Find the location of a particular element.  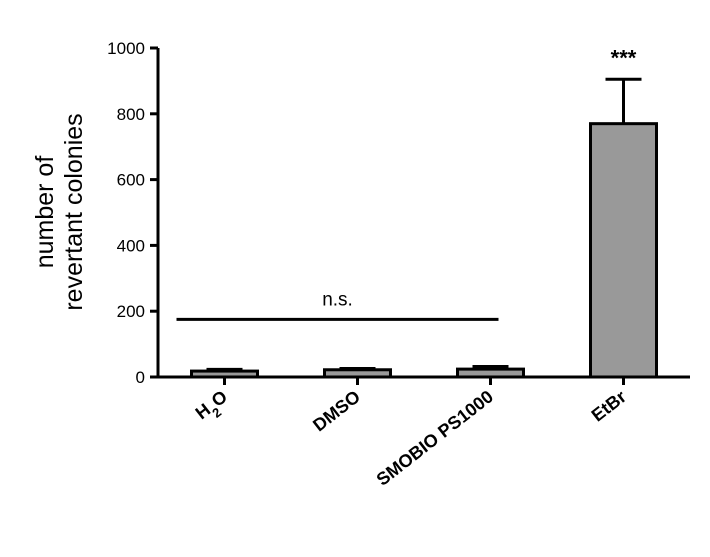

x-tick-label: H2O is located at coordinates (213, 407).